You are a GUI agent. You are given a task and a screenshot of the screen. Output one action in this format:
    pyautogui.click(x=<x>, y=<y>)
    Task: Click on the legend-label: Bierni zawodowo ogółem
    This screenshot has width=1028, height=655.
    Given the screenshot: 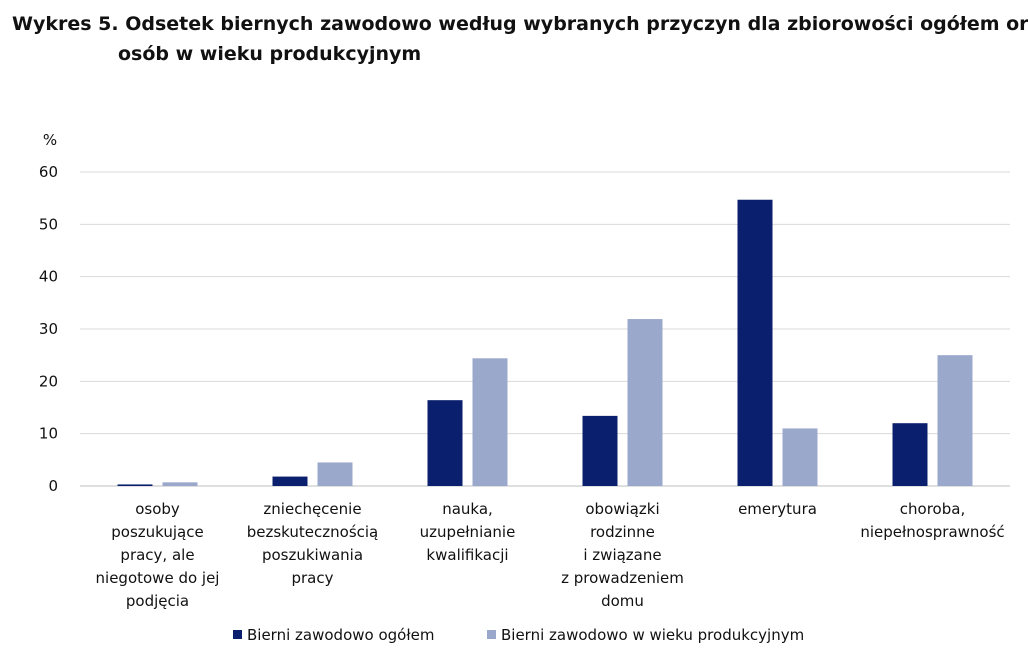 What is the action you would take?
    pyautogui.click(x=340, y=635)
    